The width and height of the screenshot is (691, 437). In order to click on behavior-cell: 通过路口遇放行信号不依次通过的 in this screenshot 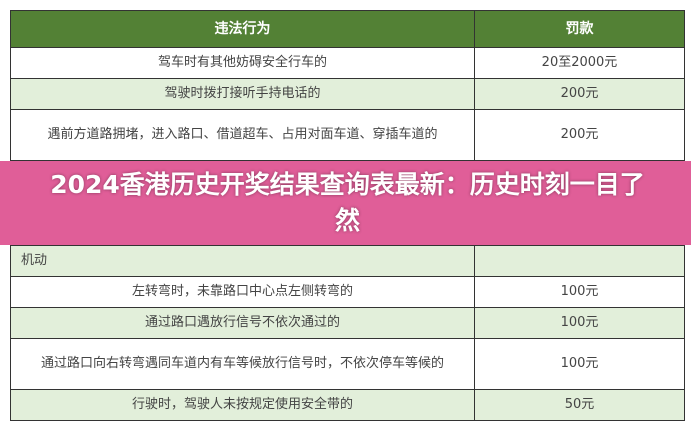, I will do `click(242, 323)`.